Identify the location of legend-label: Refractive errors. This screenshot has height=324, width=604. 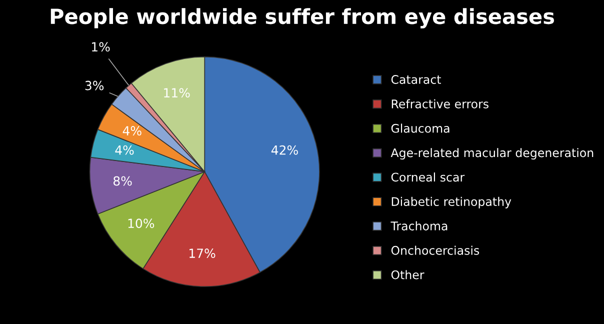
(440, 103).